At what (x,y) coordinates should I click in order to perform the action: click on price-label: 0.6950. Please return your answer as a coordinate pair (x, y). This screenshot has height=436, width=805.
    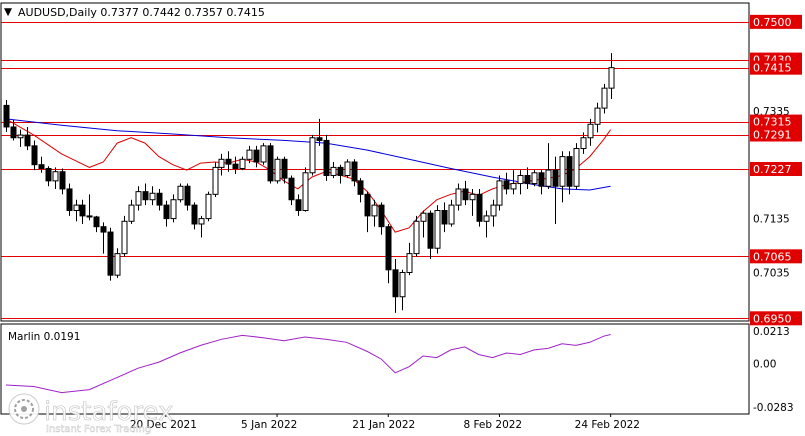
    Looking at the image, I should click on (772, 318).